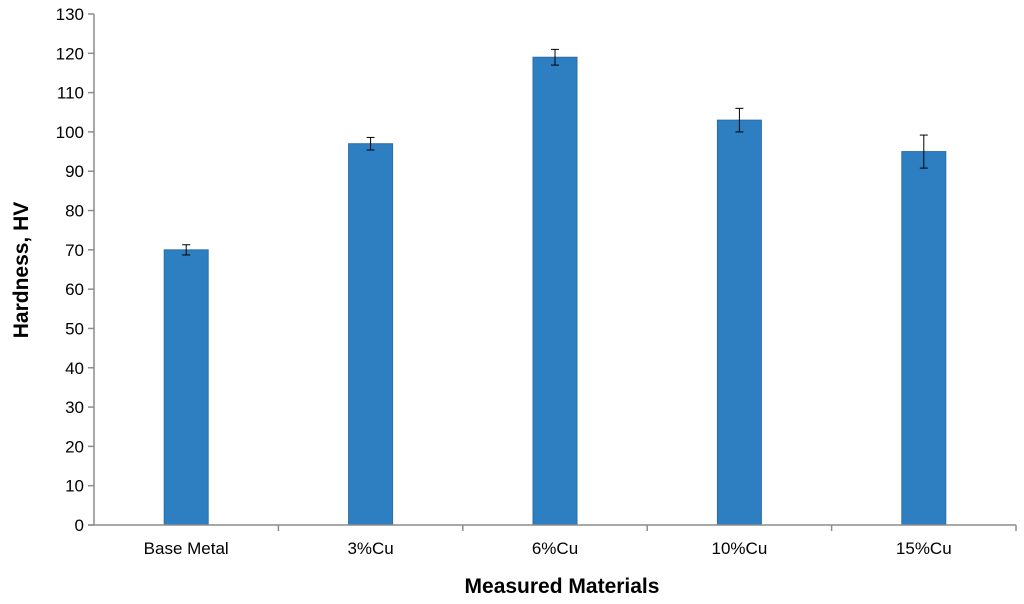 The image size is (1024, 604). I want to click on y-tick-label: 30, so click(74, 407).